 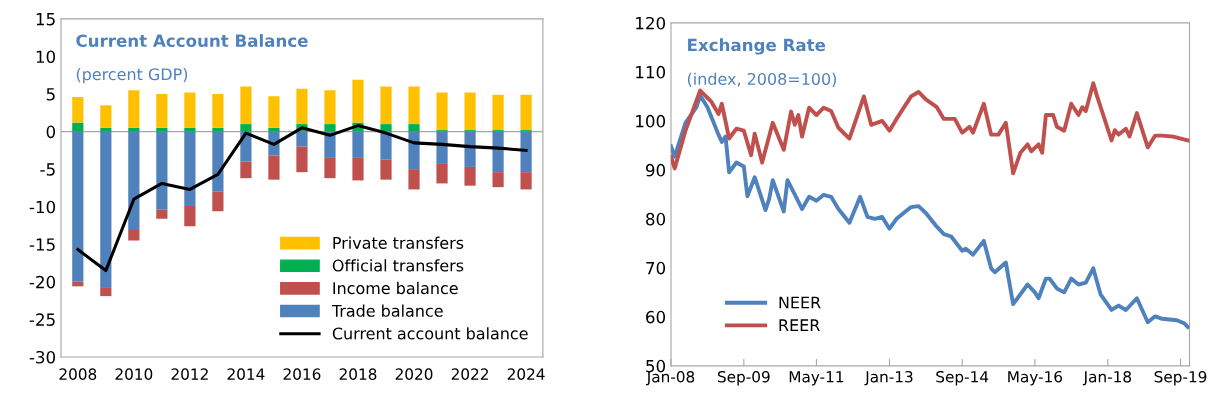 I want to click on text: (index, 2008=100), so click(x=762, y=79).